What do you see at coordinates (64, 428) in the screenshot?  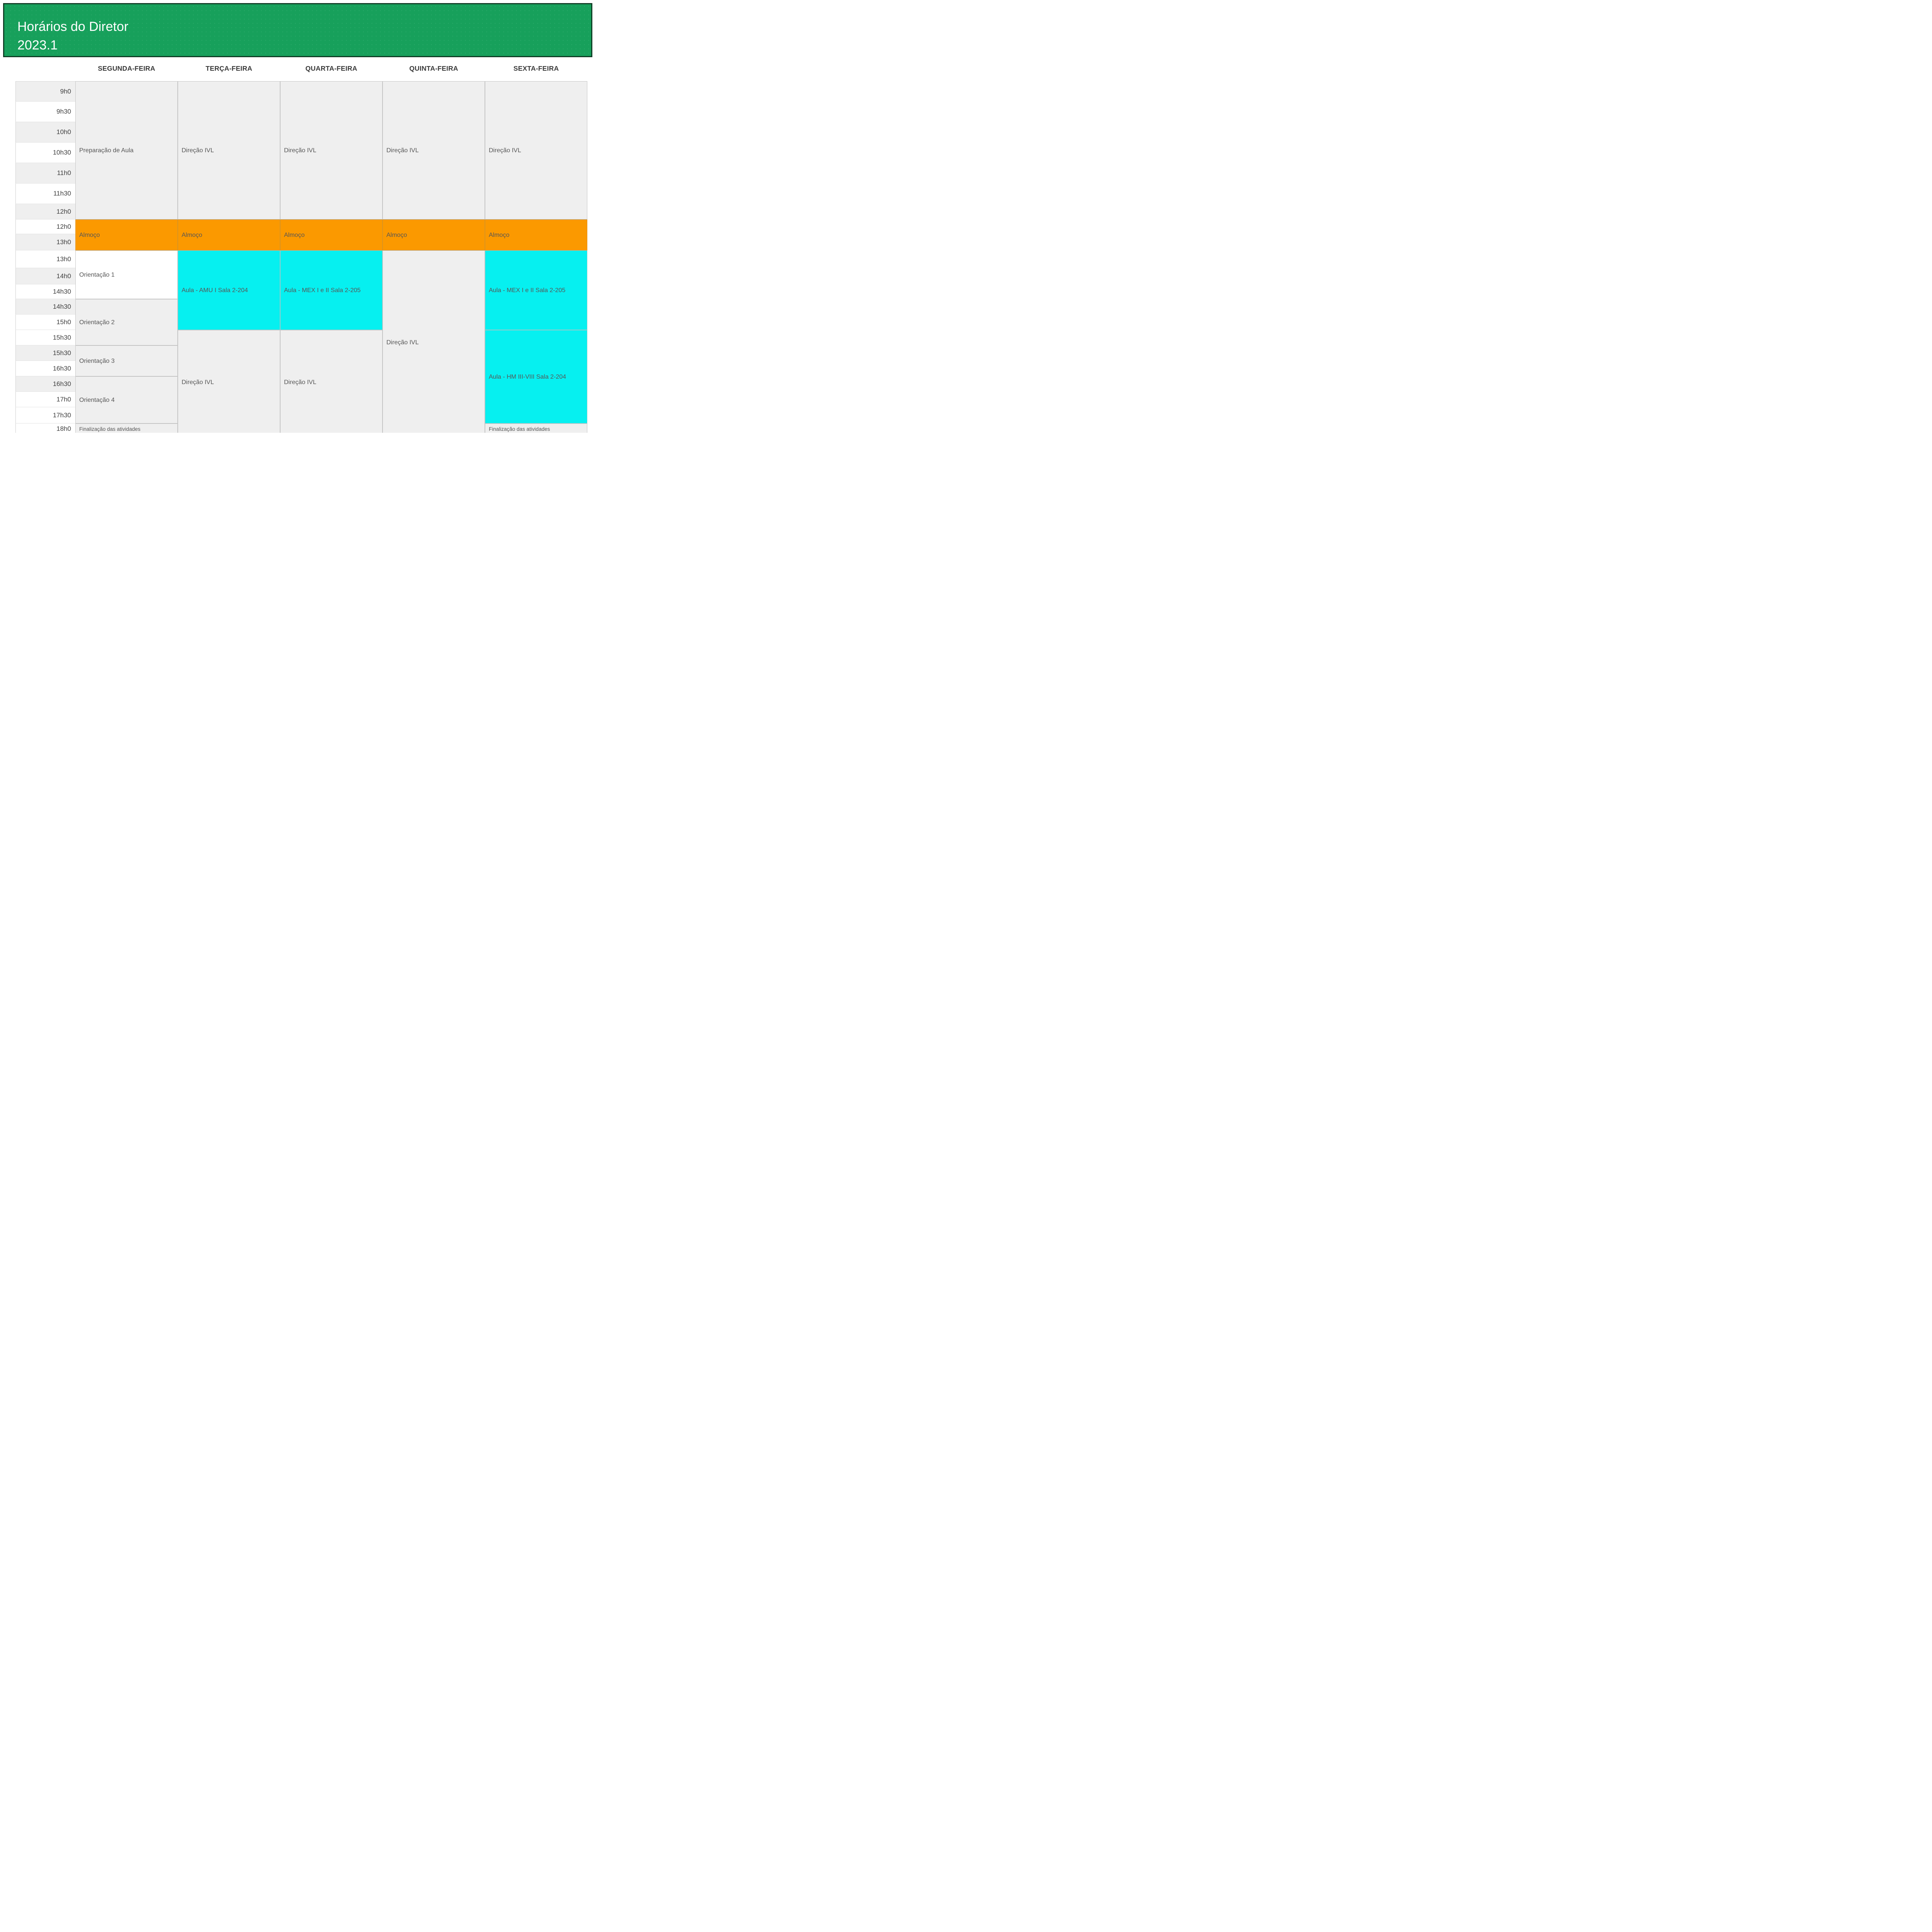 I see `time-label: 18h0` at bounding box center [64, 428].